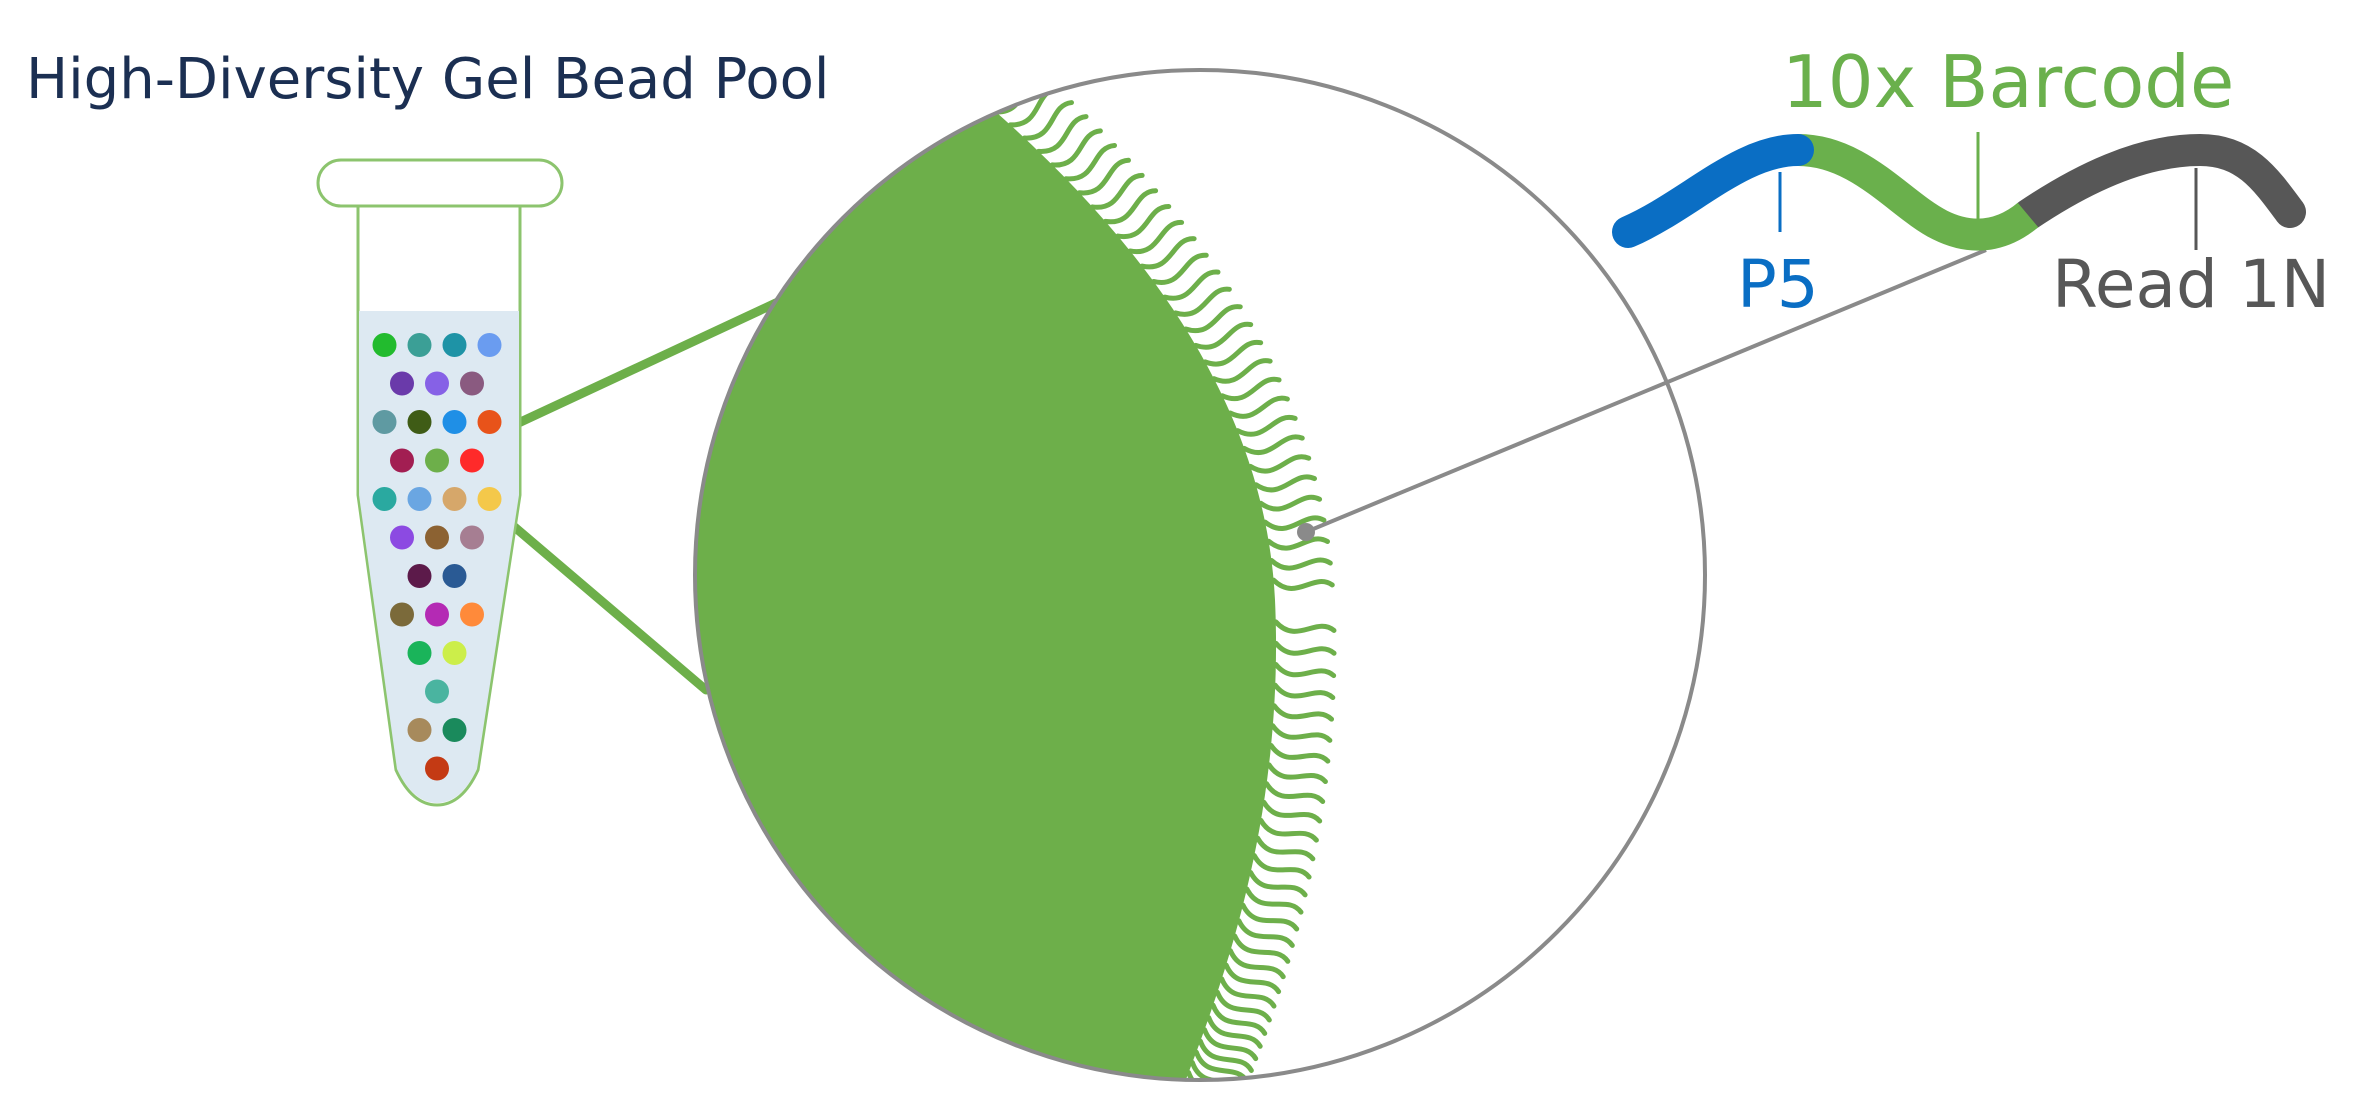  Describe the element at coordinates (440, 183) in the screenshot. I see `tube-cap` at that location.